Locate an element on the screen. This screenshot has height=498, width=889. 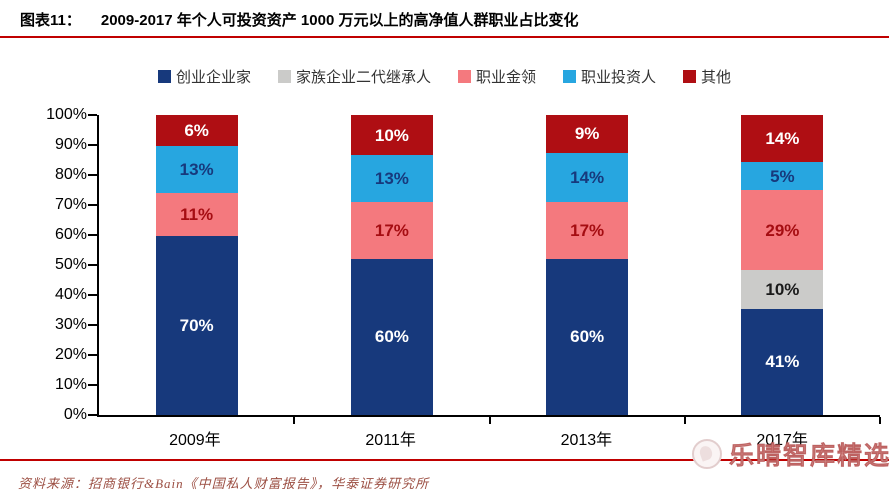
x-axis-category-label: 2017年 is located at coordinates (782, 440).